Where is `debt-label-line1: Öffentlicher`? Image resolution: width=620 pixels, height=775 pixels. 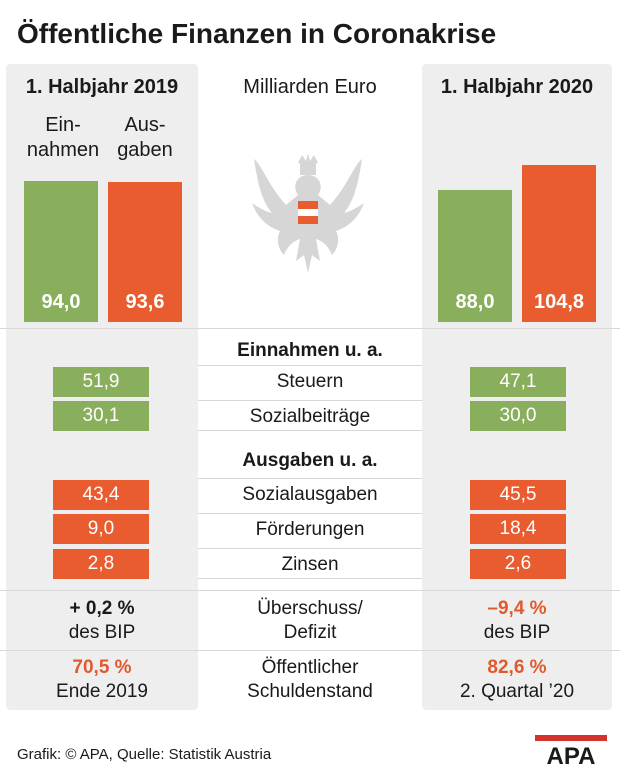 debt-label-line1: Öffentlicher is located at coordinates (310, 667).